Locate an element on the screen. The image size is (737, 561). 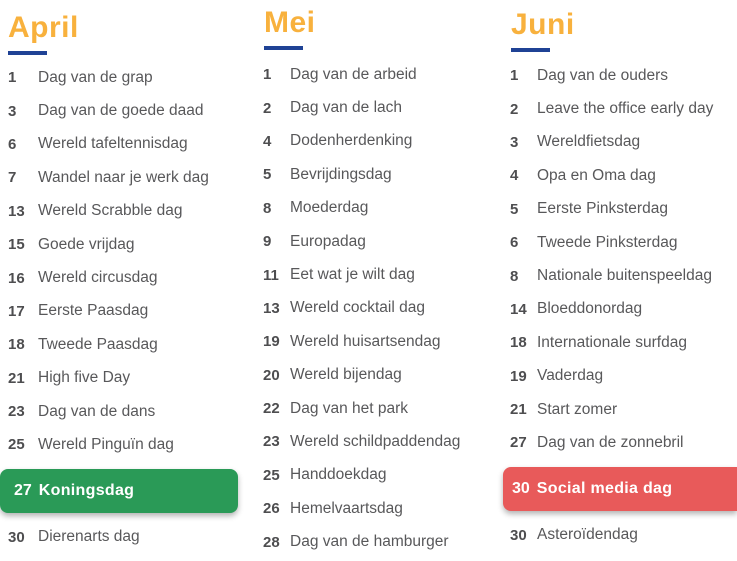
day-row: 19 Wereld huisartsendag is located at coordinates (376, 341).